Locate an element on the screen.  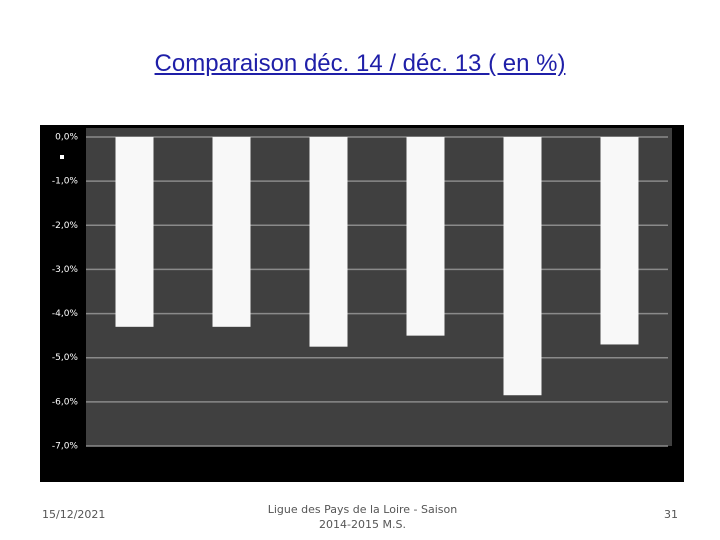
y-tick-label: -1,0% is located at coordinates (65, 182).